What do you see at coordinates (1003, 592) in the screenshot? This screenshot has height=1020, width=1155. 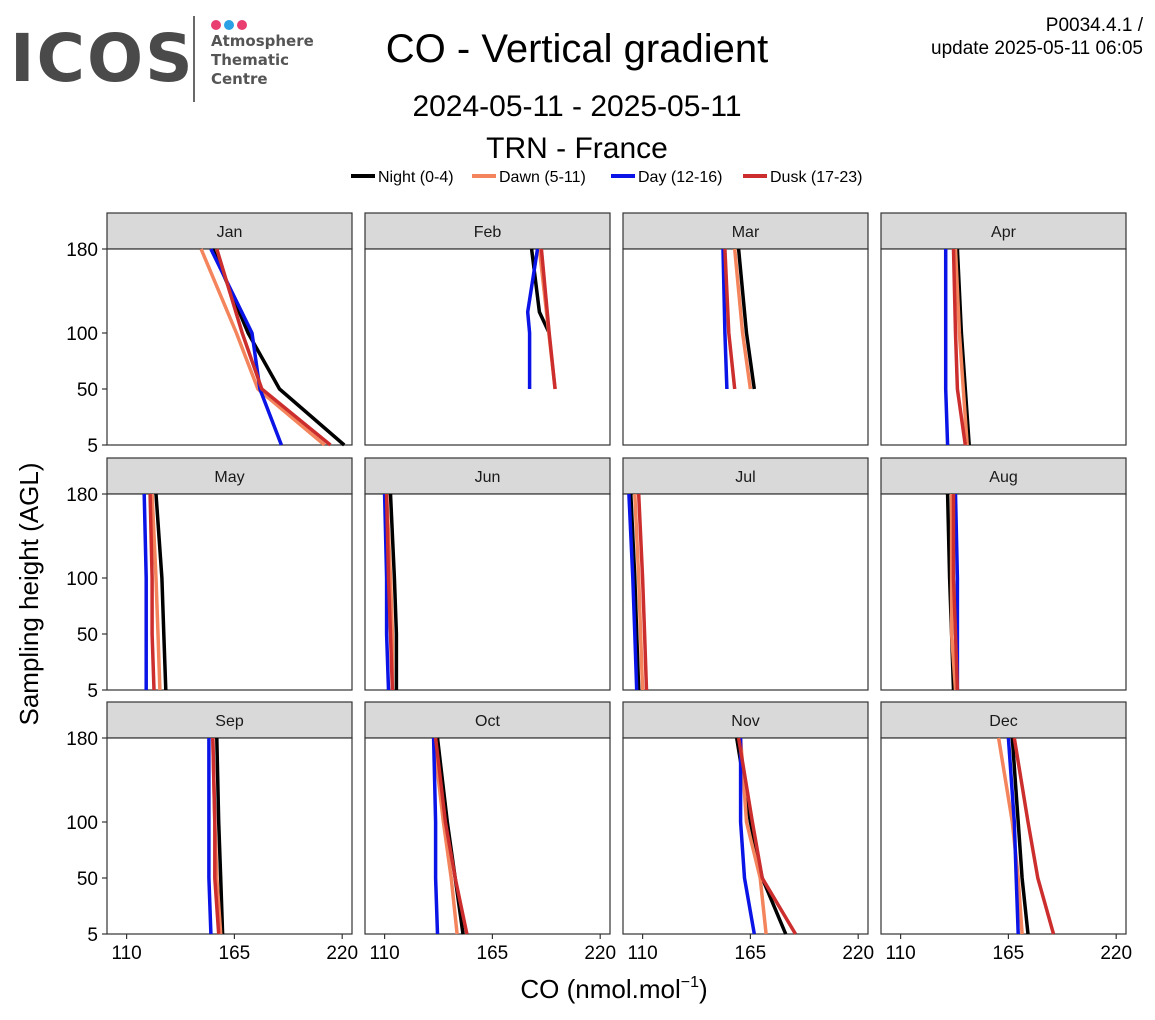 I see `panel-frame-aug` at bounding box center [1003, 592].